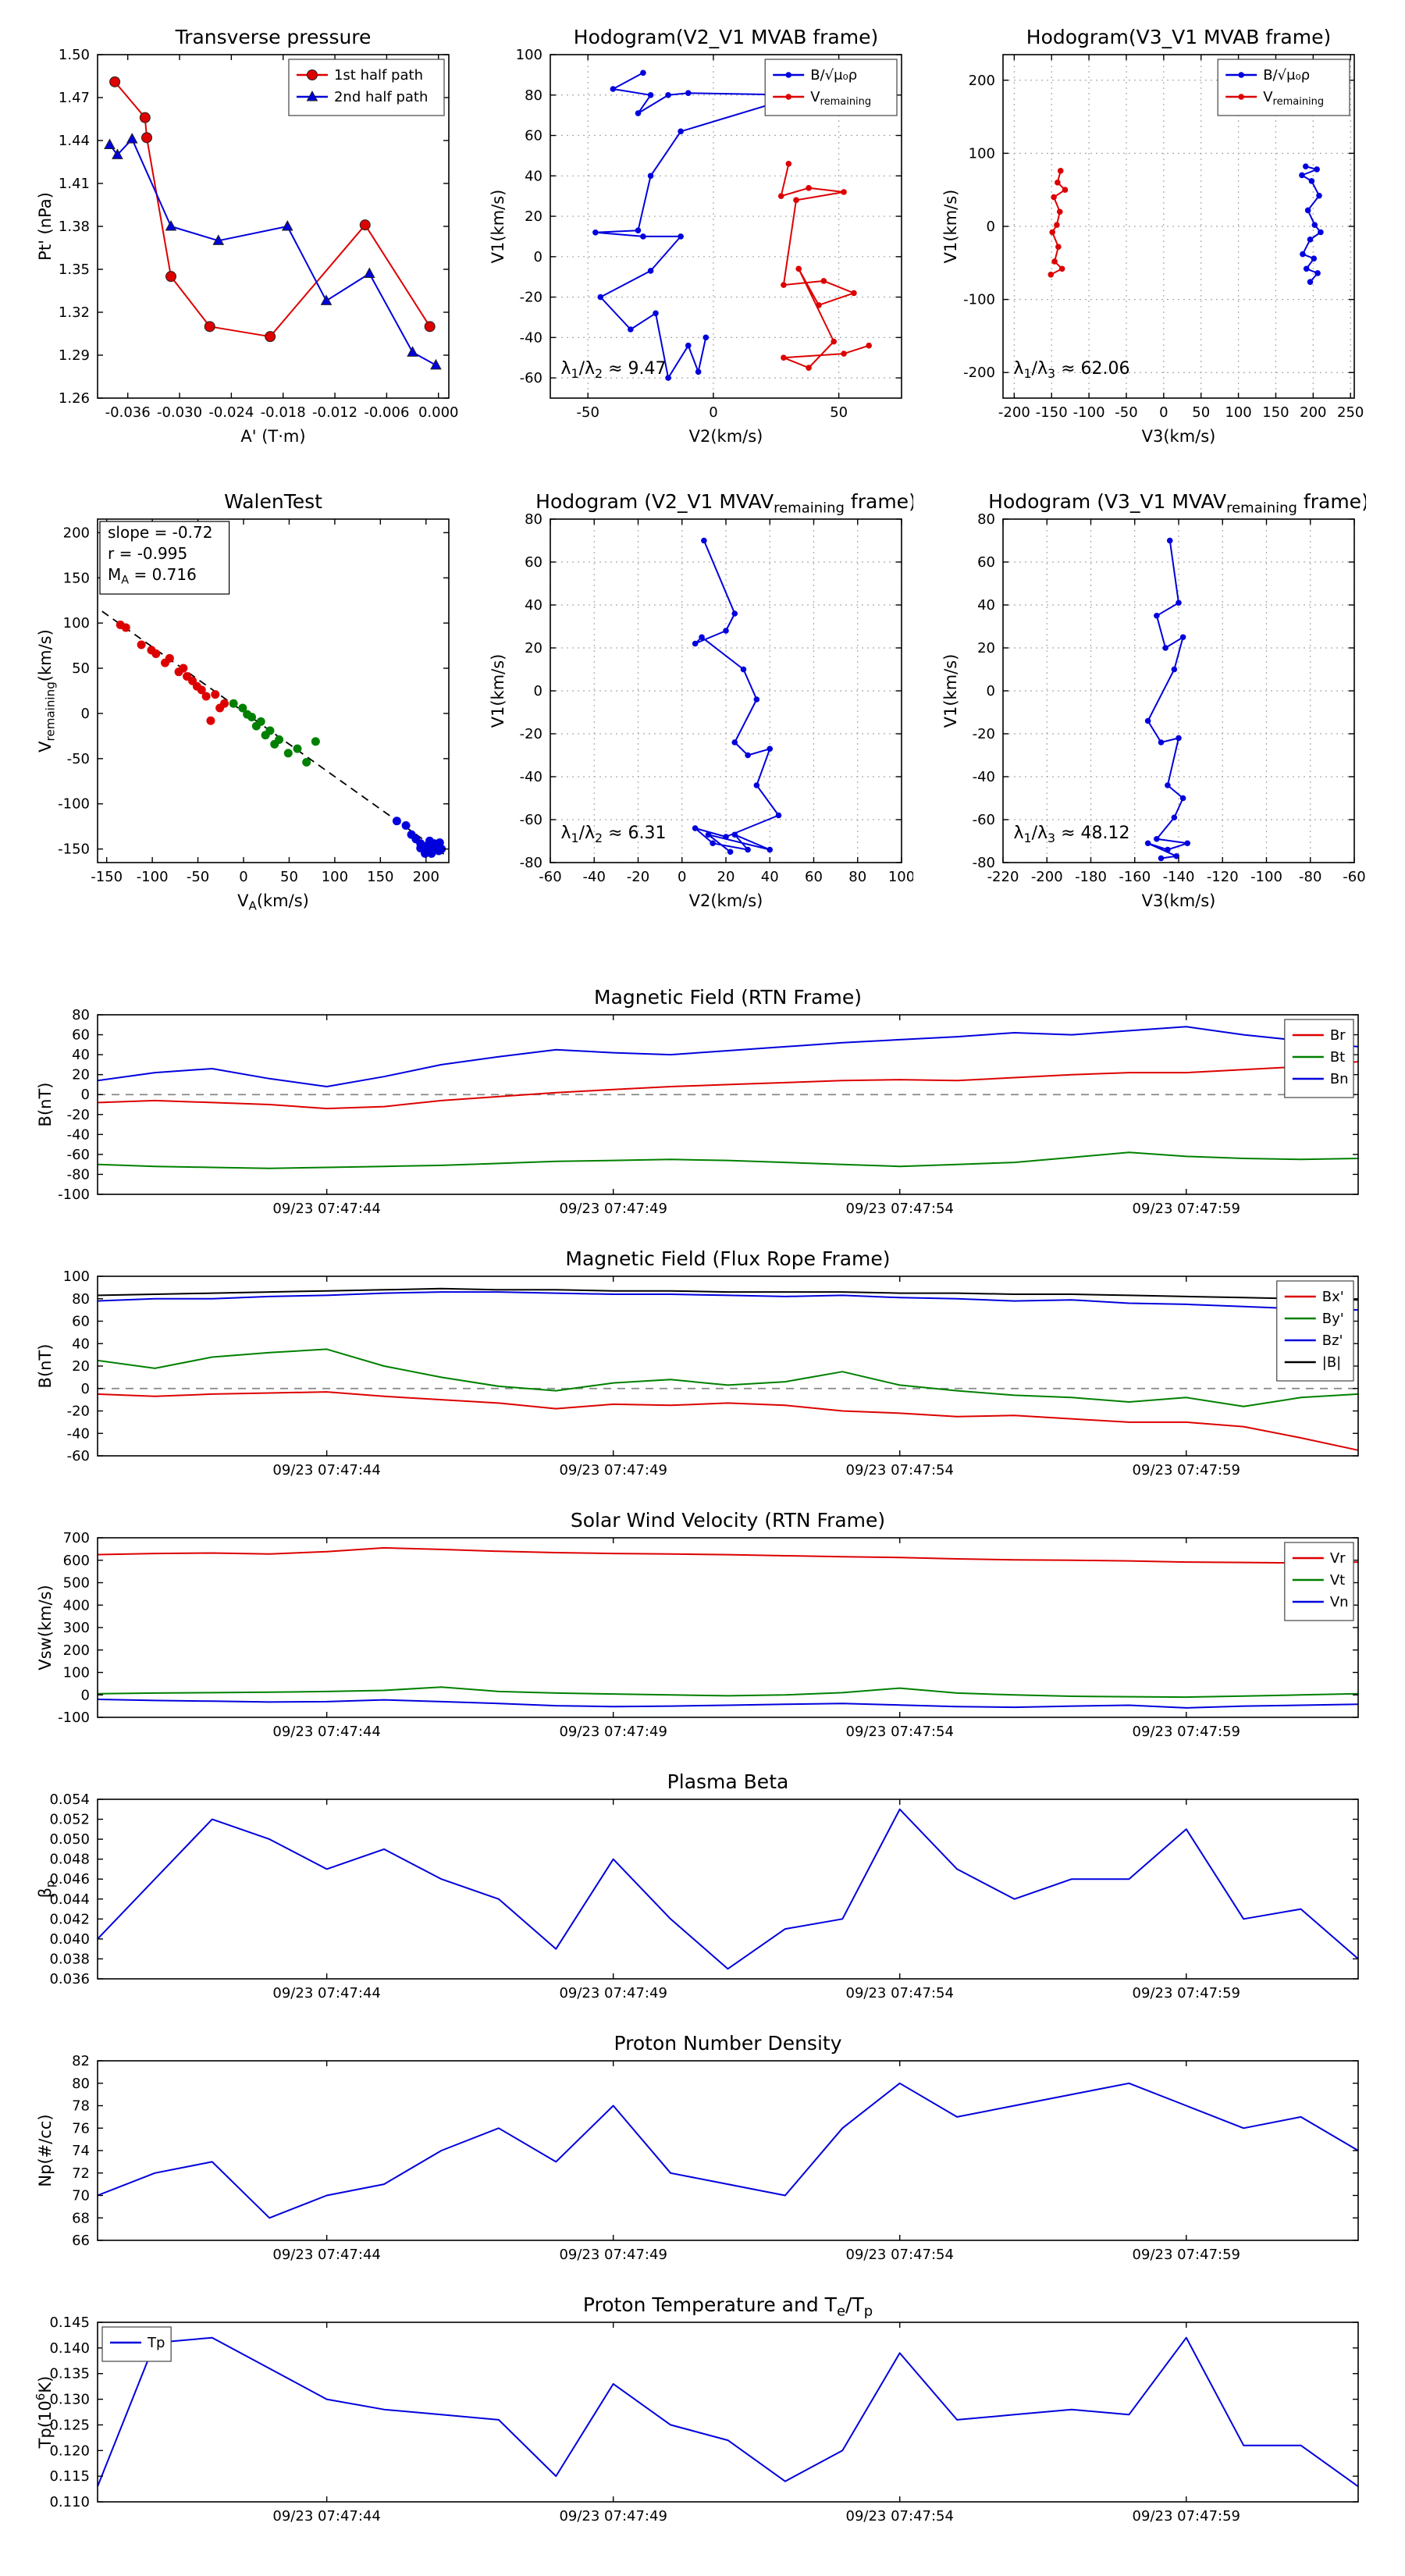 The height and width of the screenshot is (2576, 1405). I want to click on svg-text: Vremaining(km/s), so click(47, 691).